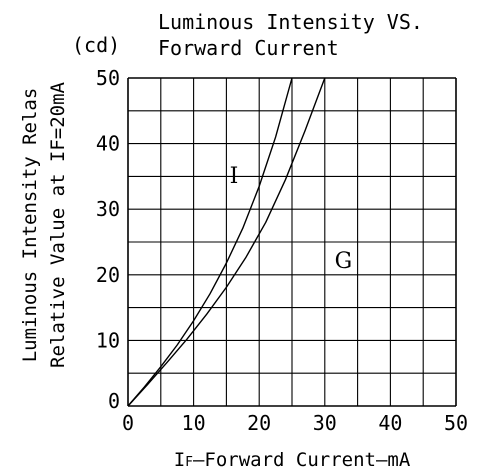 Image resolution: width=479 pixels, height=471 pixels. Describe the element at coordinates (189, 462) in the screenshot. I see `x-axis-label-sub: F` at that location.